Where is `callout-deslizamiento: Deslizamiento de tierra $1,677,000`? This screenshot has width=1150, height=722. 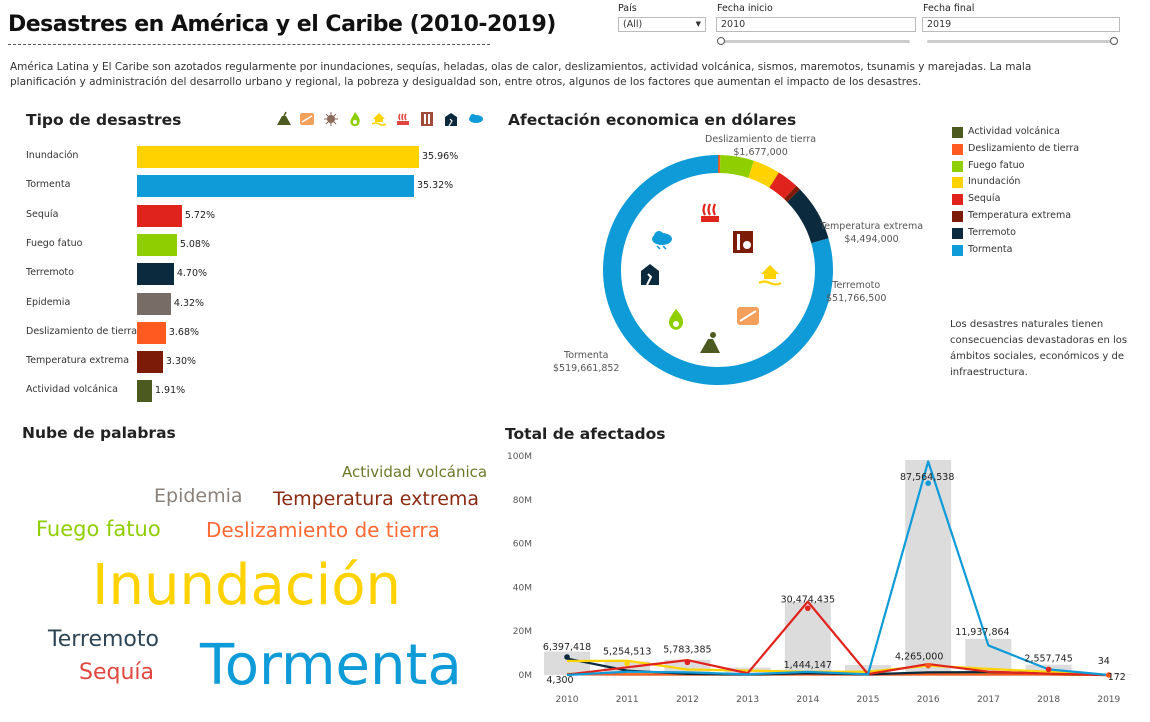
callout-deslizamiento: Deslizamiento de tierra $1,677,000 is located at coordinates (760, 146).